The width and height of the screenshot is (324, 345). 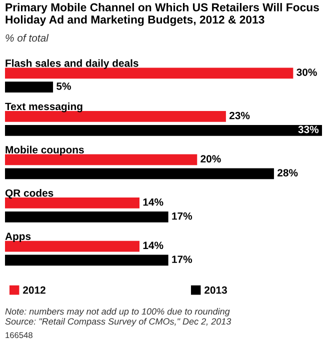 What do you see at coordinates (18, 237) in the screenshot?
I see `y-tick-label: Apps` at bounding box center [18, 237].